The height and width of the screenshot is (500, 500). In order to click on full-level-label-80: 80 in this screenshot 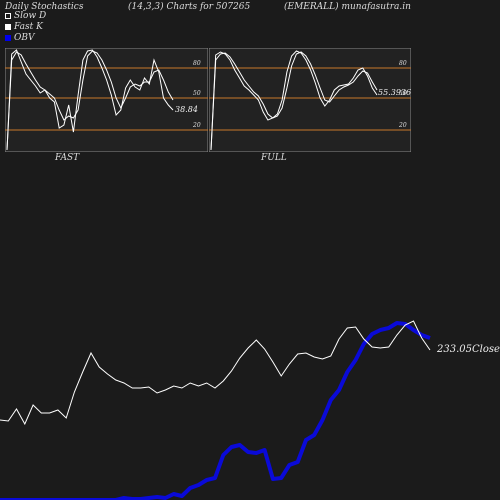, I will do `click(403, 63)`.